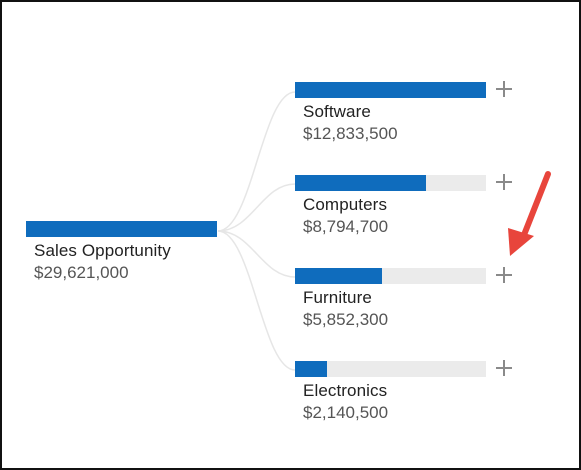  Describe the element at coordinates (337, 297) in the screenshot. I see `node-label: Furniture` at that location.